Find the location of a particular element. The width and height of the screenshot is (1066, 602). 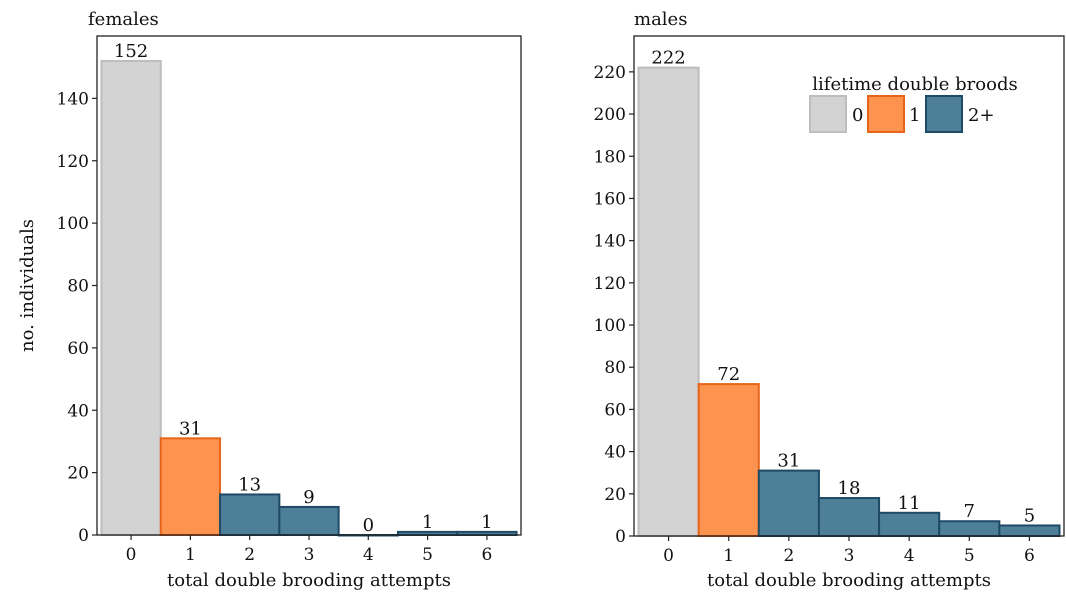

females-y-tick-label: 120 is located at coordinates (73, 162).